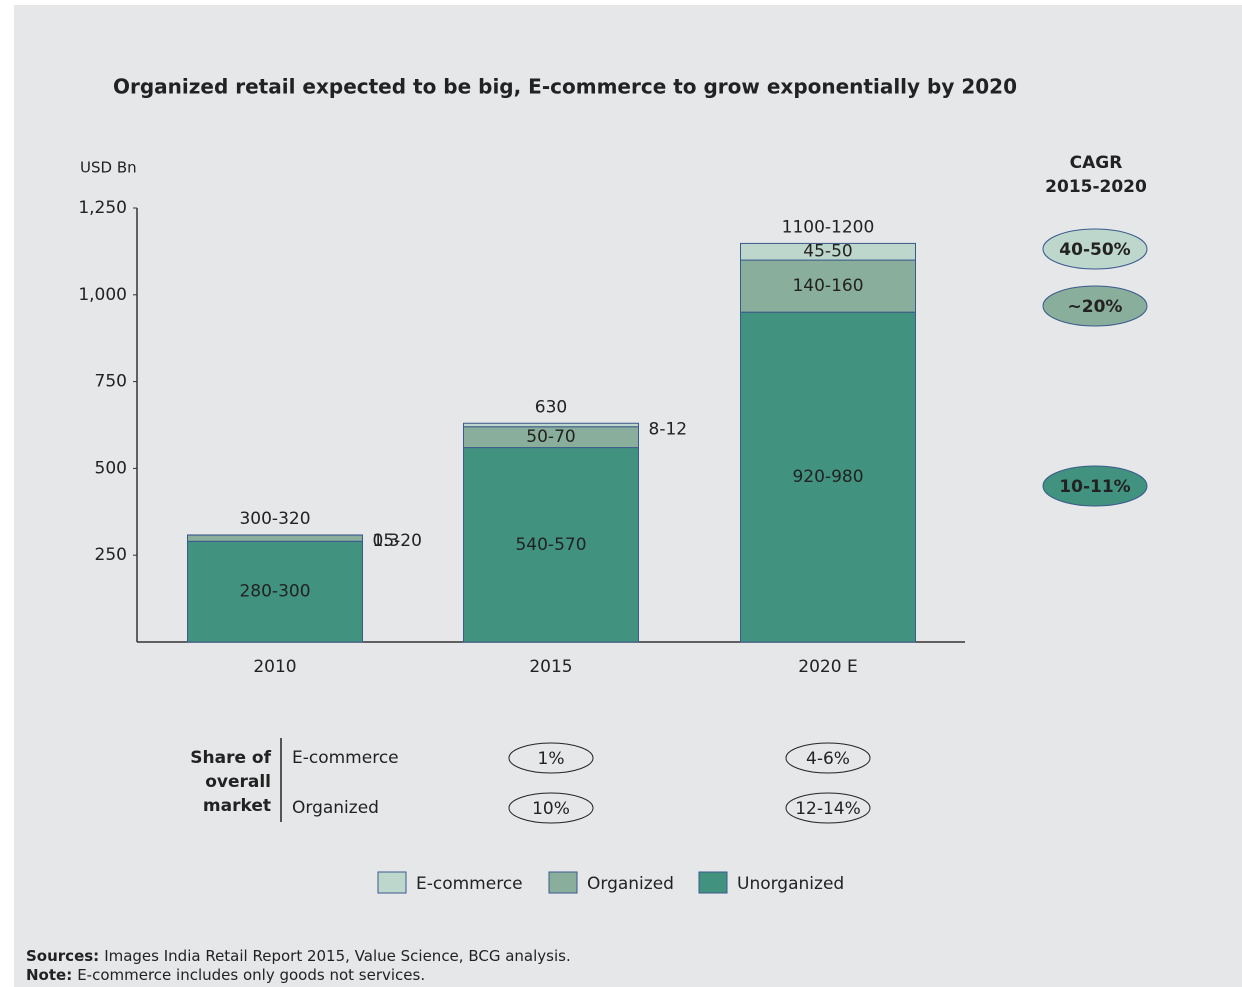  I want to click on data-label: 140-160, so click(827, 286).